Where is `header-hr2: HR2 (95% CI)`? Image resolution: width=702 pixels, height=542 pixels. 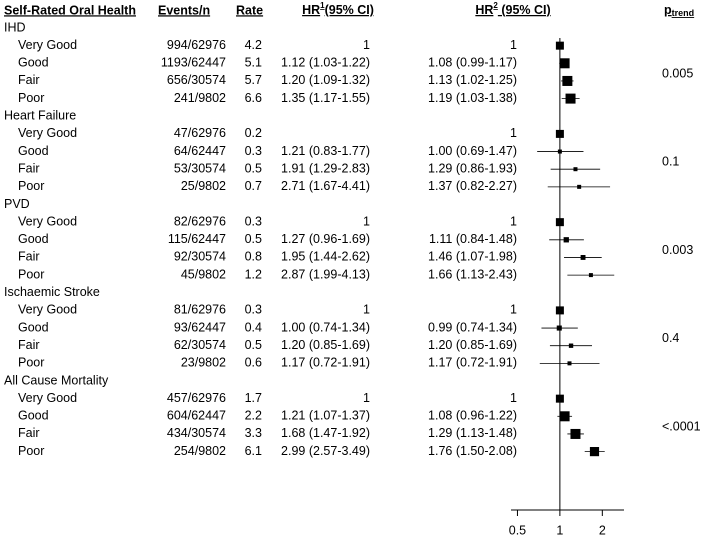
header-hr2: HR2 (95% CI) is located at coordinates (512, 9).